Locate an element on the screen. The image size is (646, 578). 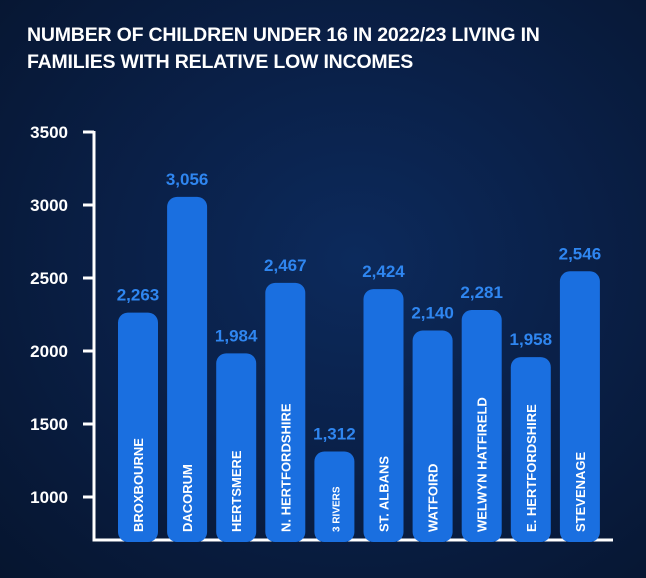
category-label: E. HERTFORDSHIRE is located at coordinates (531, 468).